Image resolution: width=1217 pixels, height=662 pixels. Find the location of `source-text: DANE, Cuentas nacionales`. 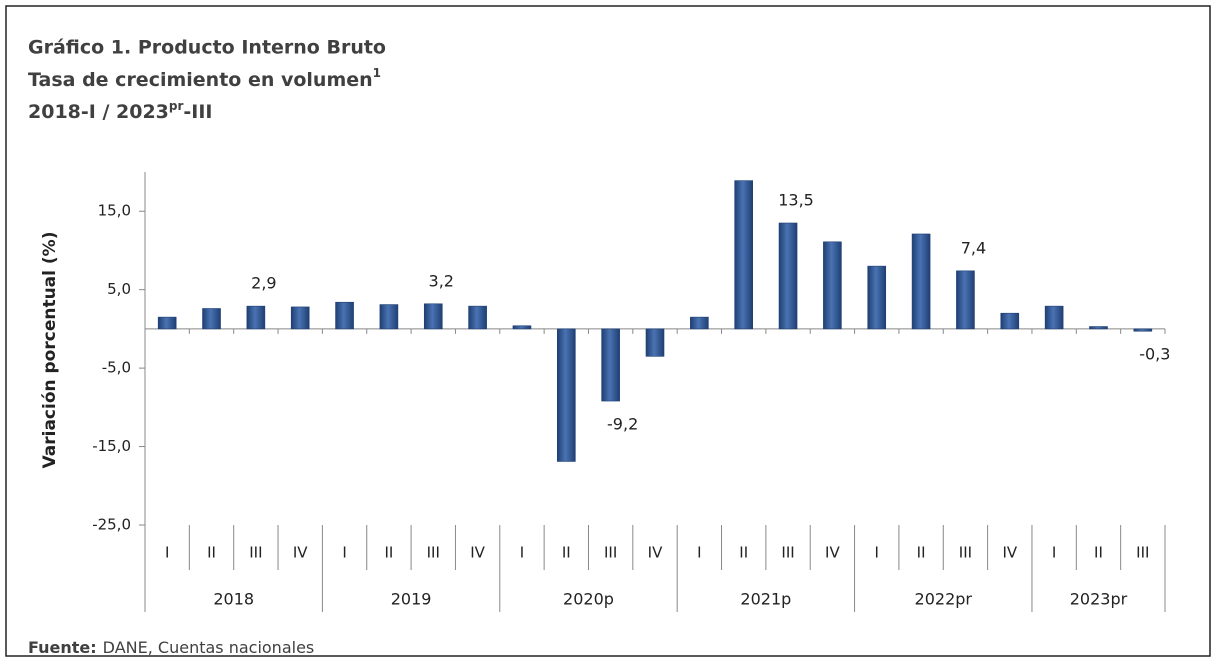

source-text: DANE, Cuentas nacionales is located at coordinates (209, 647).